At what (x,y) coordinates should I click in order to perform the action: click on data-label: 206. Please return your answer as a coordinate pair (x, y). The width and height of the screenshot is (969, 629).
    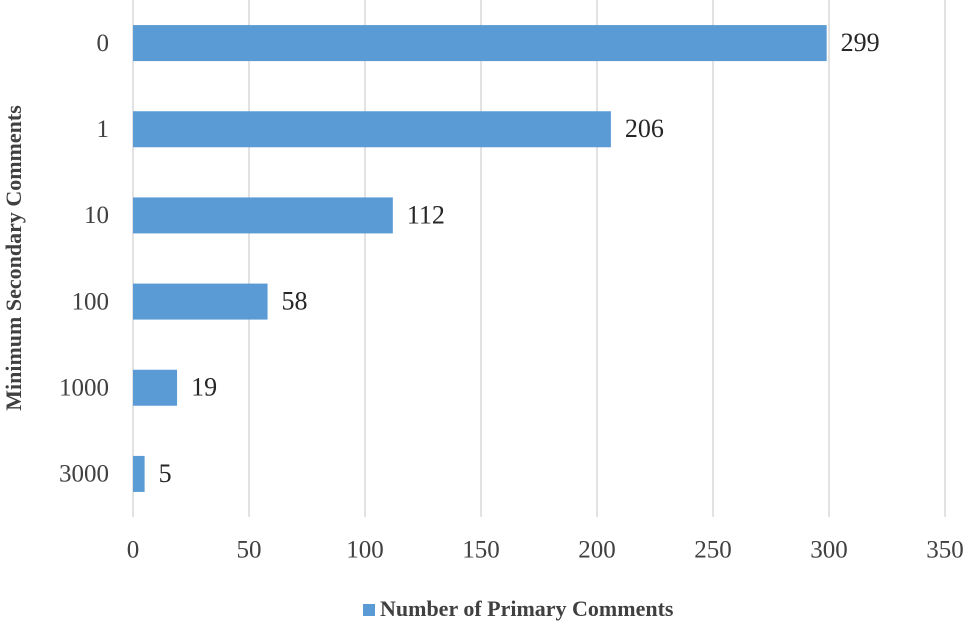
    Looking at the image, I should click on (644, 128).